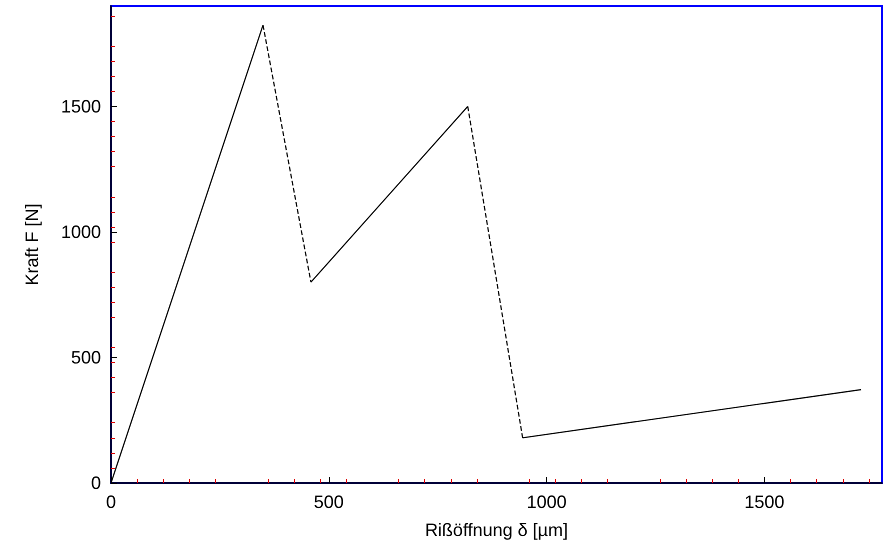  Describe the element at coordinates (546, 502) in the screenshot. I see `x-tick-label: 1000` at that location.